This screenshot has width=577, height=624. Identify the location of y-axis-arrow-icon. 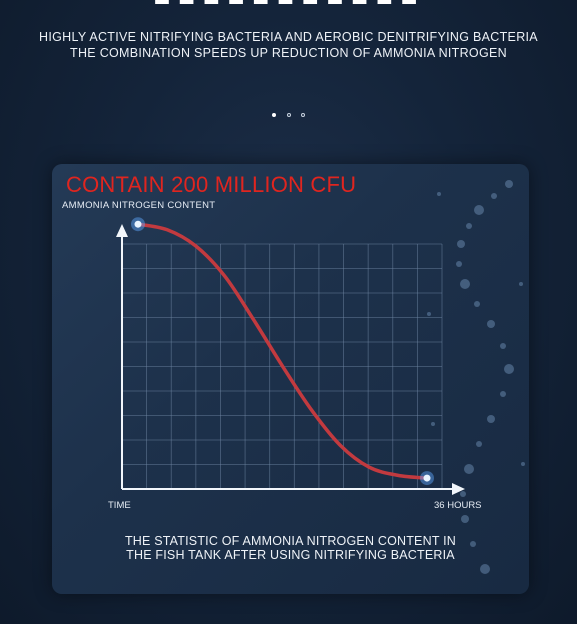
(122, 230).